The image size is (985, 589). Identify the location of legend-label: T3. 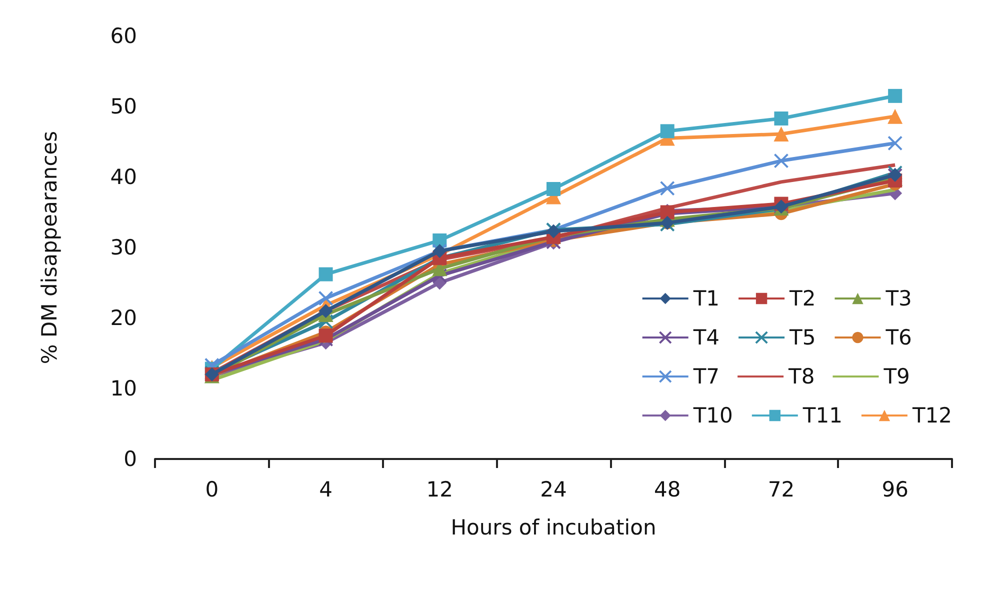
(898, 298).